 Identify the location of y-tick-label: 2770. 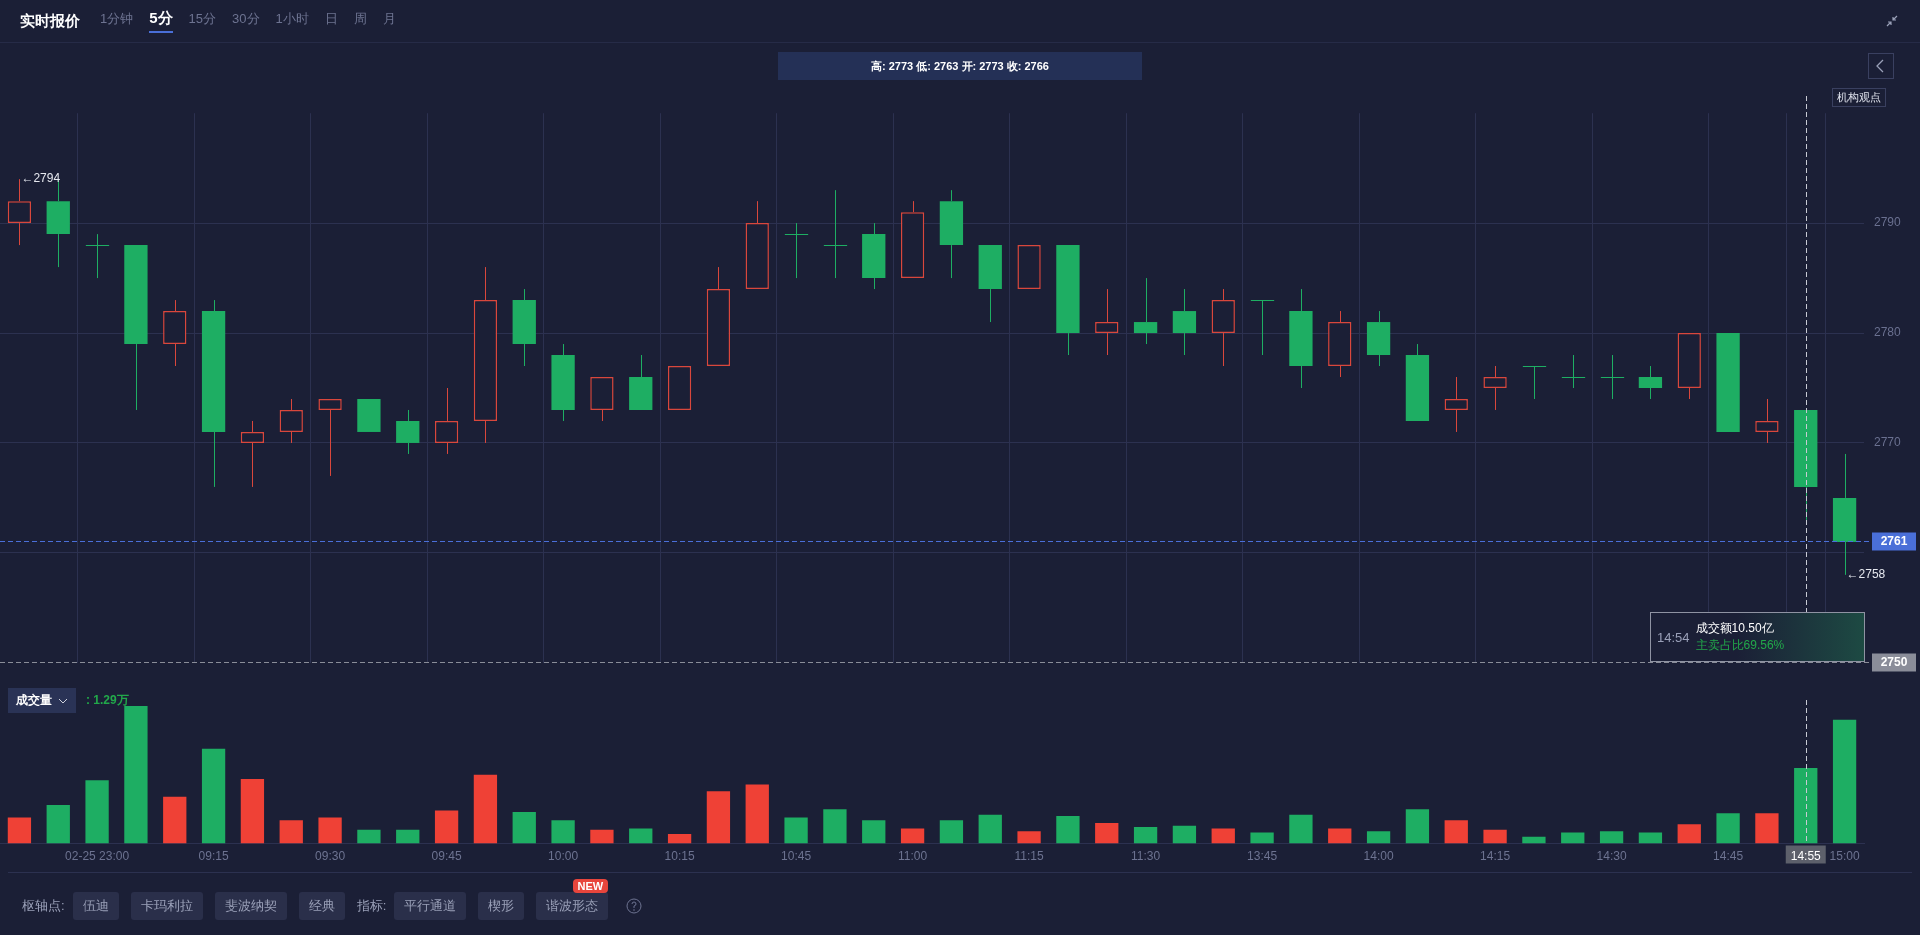
(1888, 442).